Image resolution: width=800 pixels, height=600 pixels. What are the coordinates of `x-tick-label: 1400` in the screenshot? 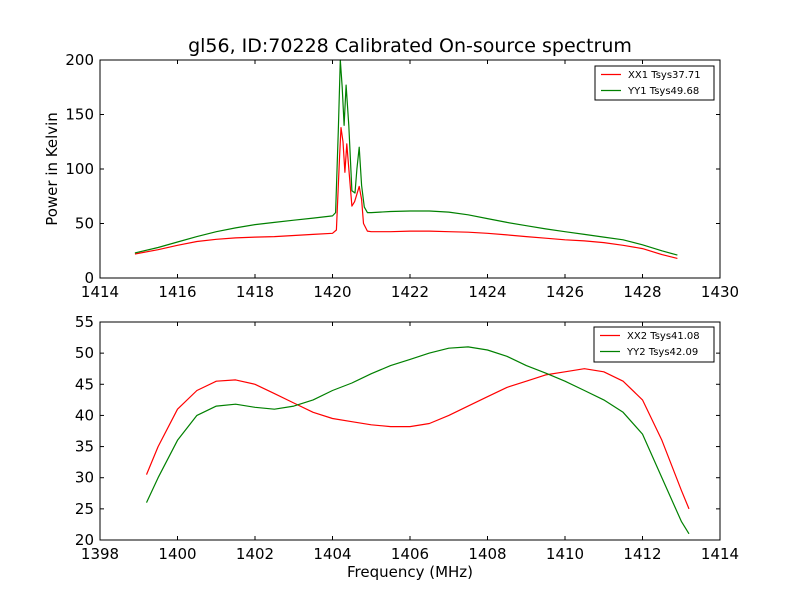 It's located at (177, 554).